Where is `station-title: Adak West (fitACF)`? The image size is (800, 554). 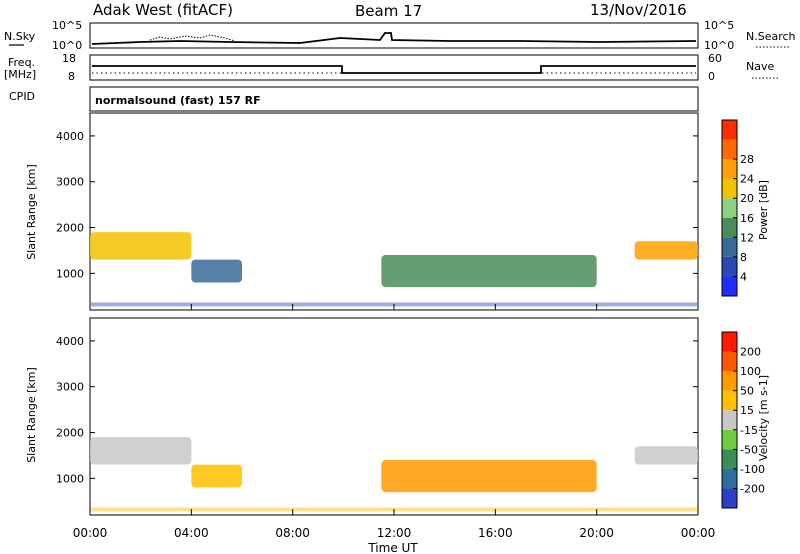
station-title: Adak West (fitACF) is located at coordinates (163, 10).